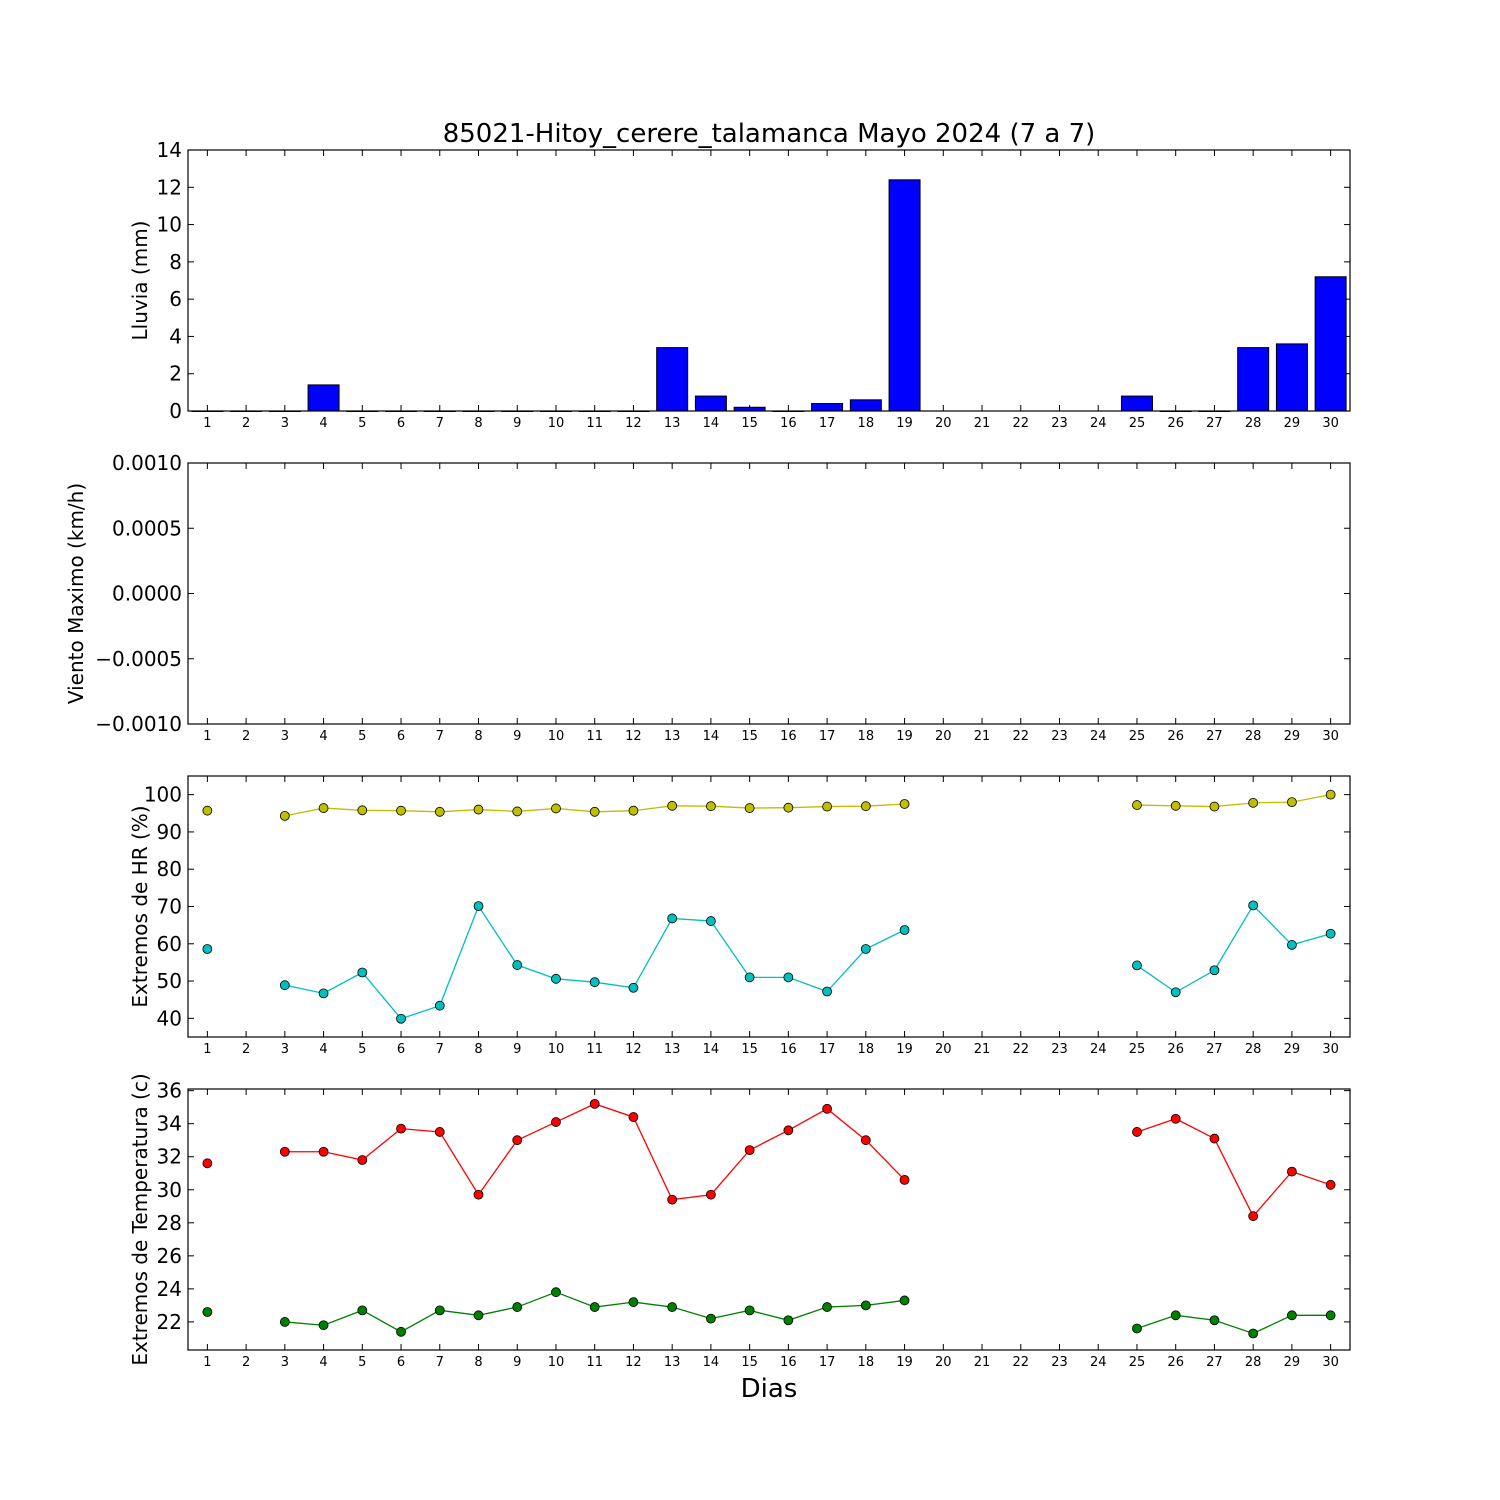 This screenshot has width=1500, height=1500. I want to click on x-tick-label: 18, so click(866, 1362).